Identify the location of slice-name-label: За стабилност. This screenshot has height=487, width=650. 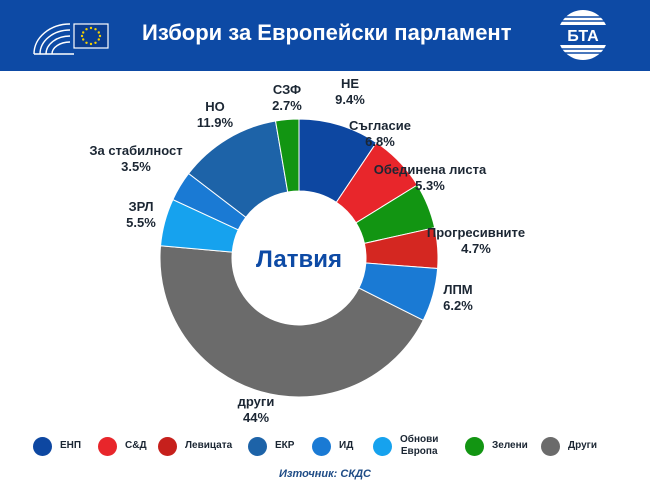
(135, 150).